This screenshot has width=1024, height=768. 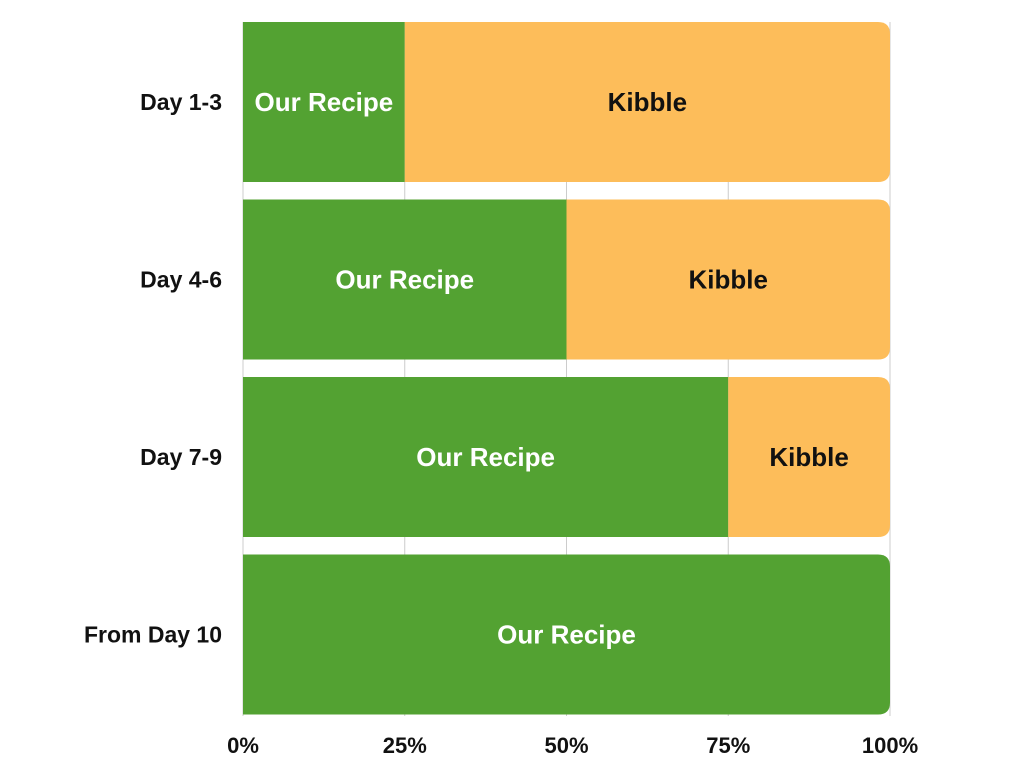 I want to click on x-tick-label: 75%, so click(x=728, y=745).